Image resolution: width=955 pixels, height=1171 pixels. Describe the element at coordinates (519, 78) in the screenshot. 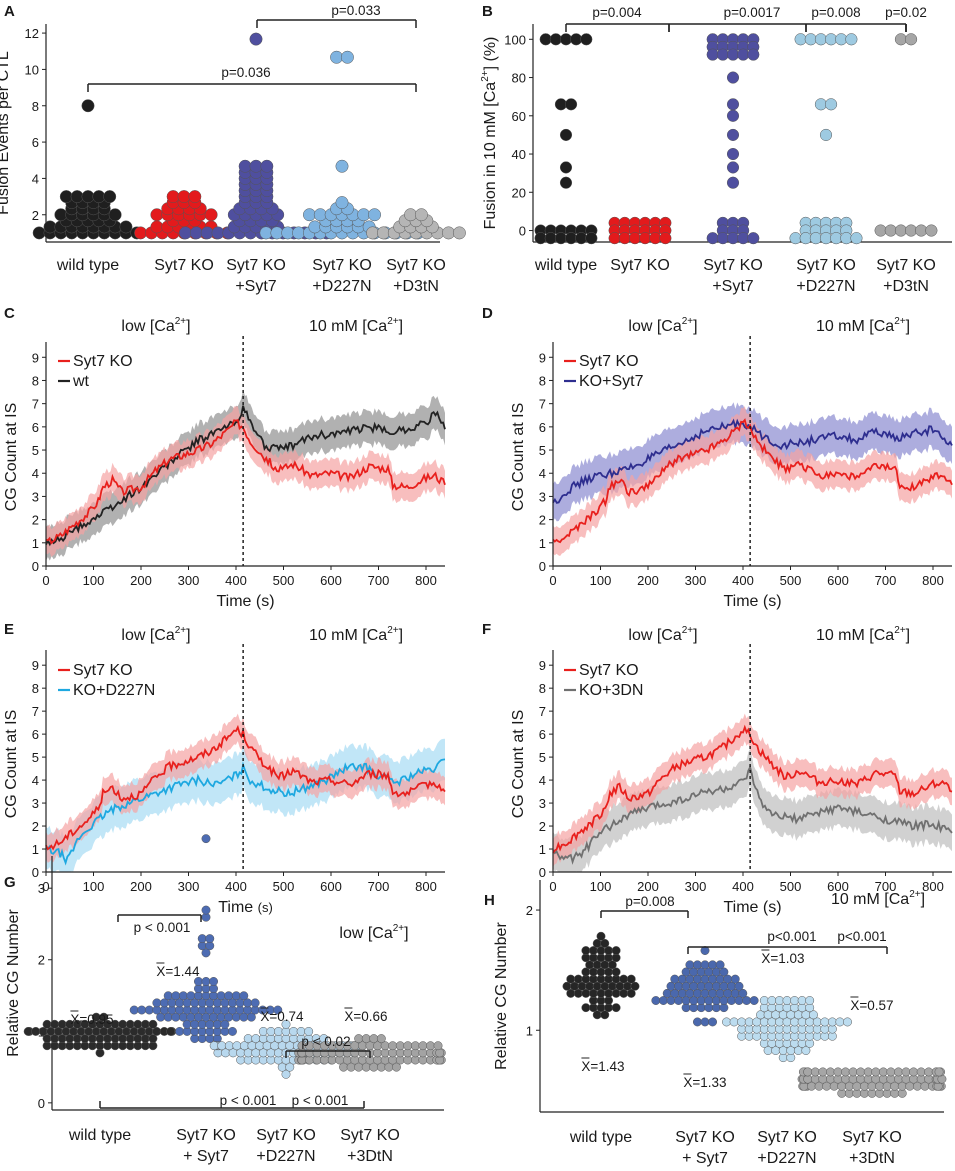

I see `y-tick-label: 80` at that location.